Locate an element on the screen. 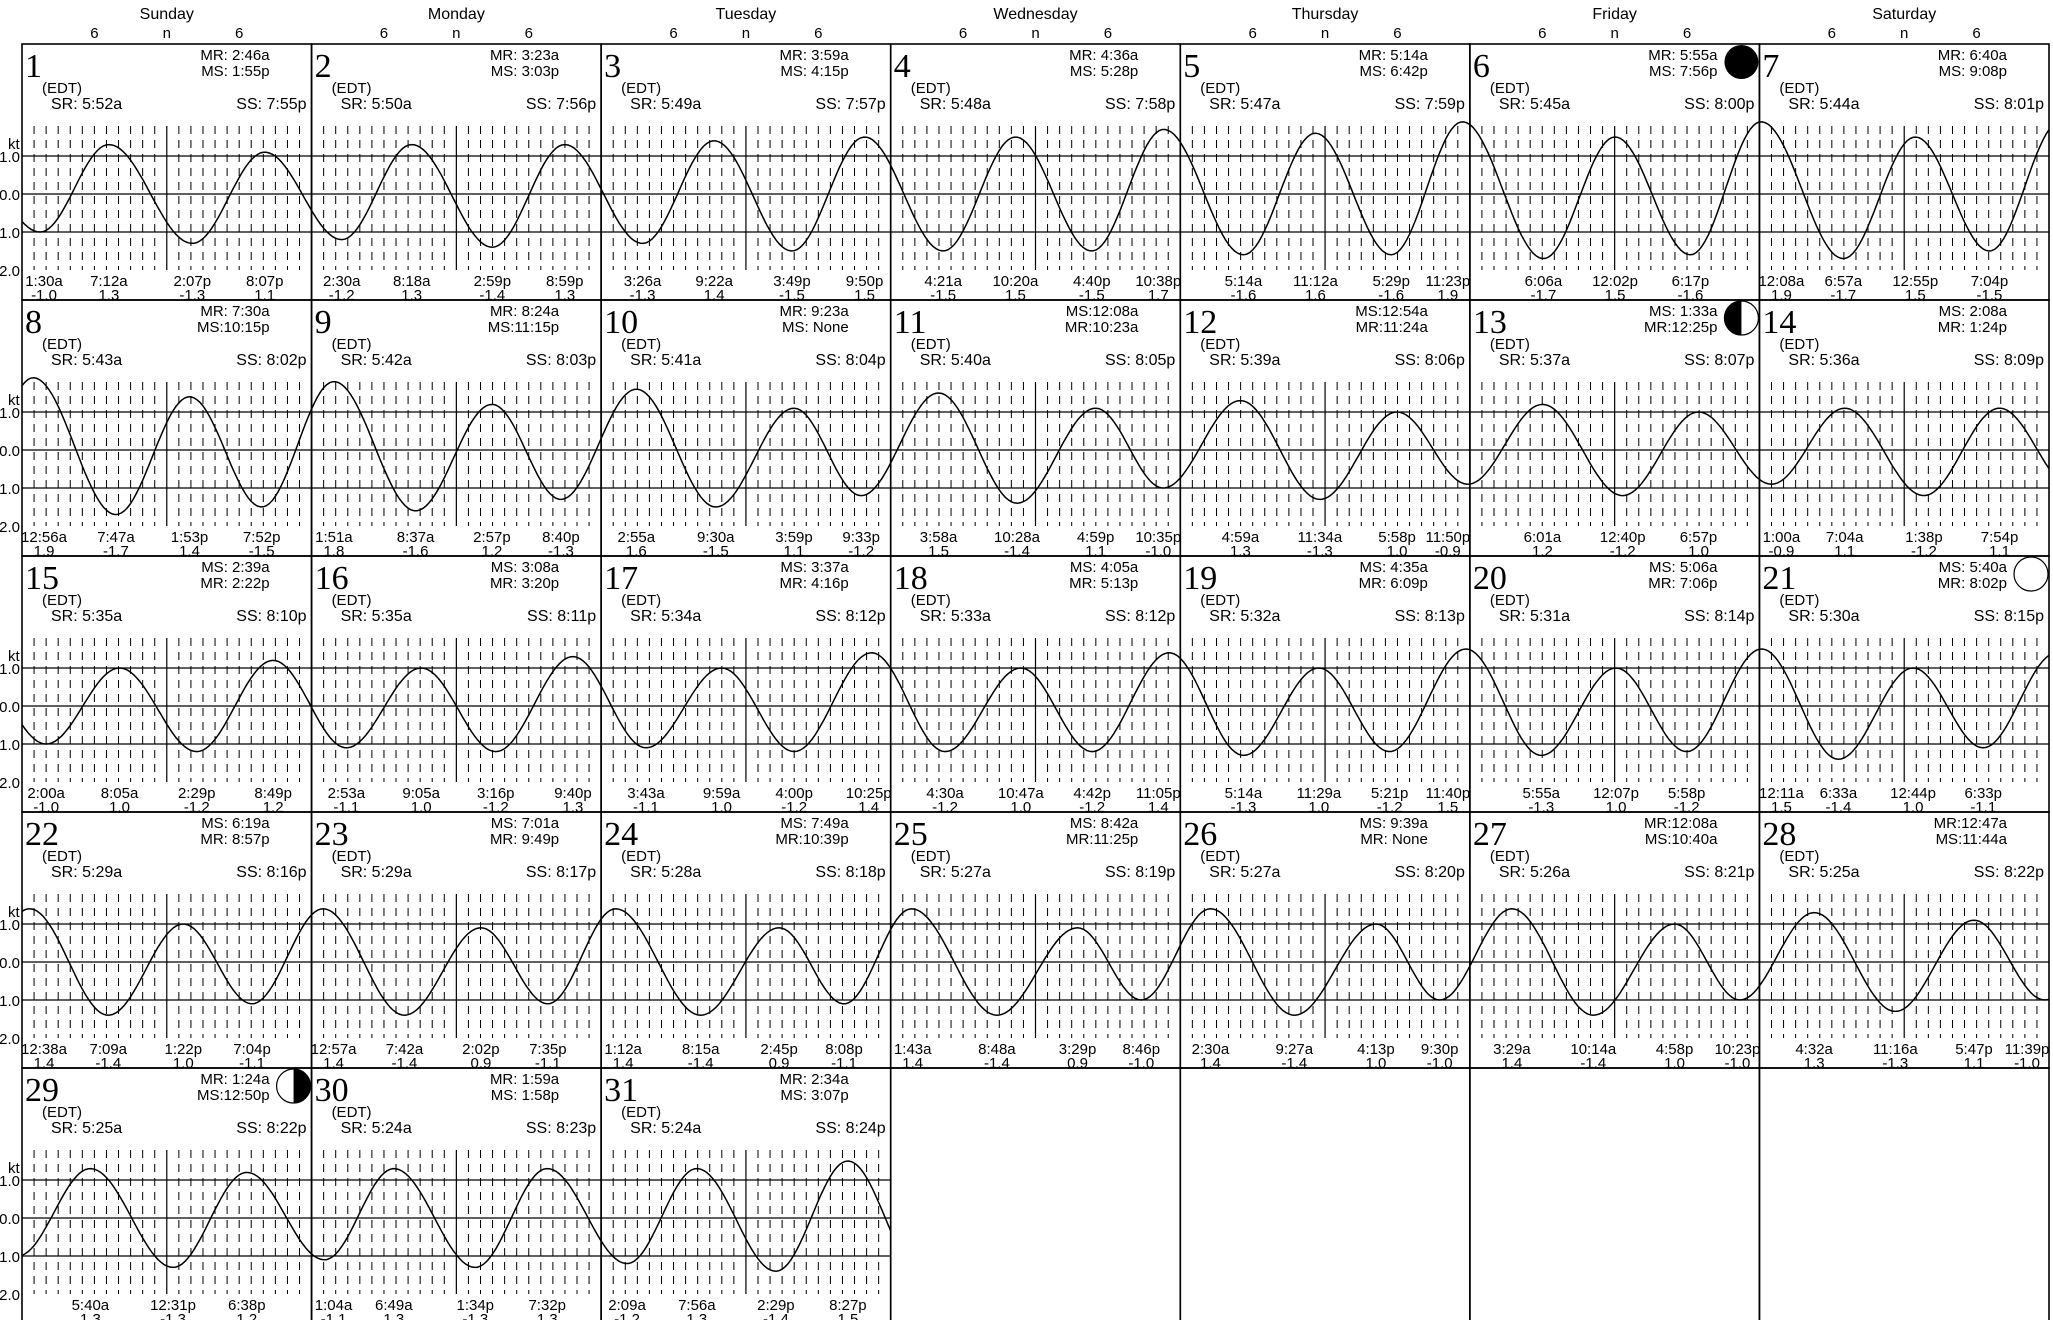 This screenshot has width=2053, height=1320. moon-line: MS: 7:56p is located at coordinates (1683, 71).